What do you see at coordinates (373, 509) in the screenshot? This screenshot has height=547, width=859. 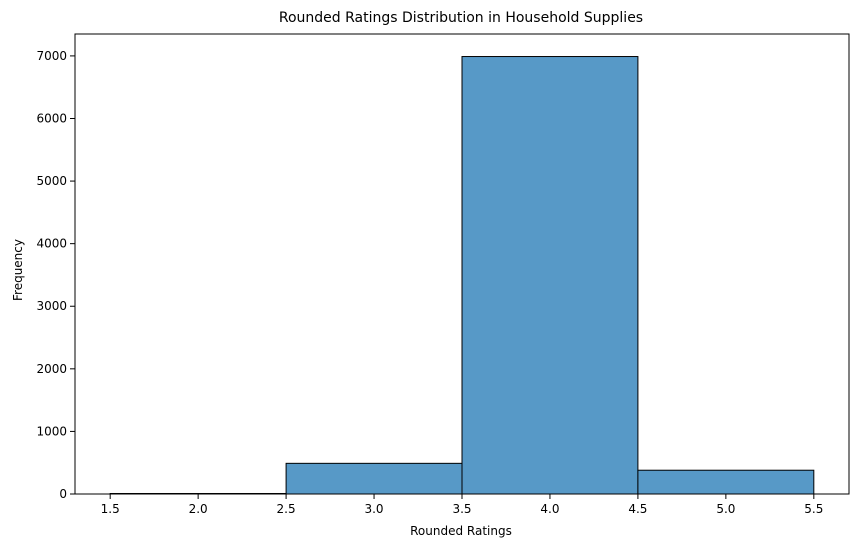 I see `x-tick-label: 3.0` at bounding box center [373, 509].